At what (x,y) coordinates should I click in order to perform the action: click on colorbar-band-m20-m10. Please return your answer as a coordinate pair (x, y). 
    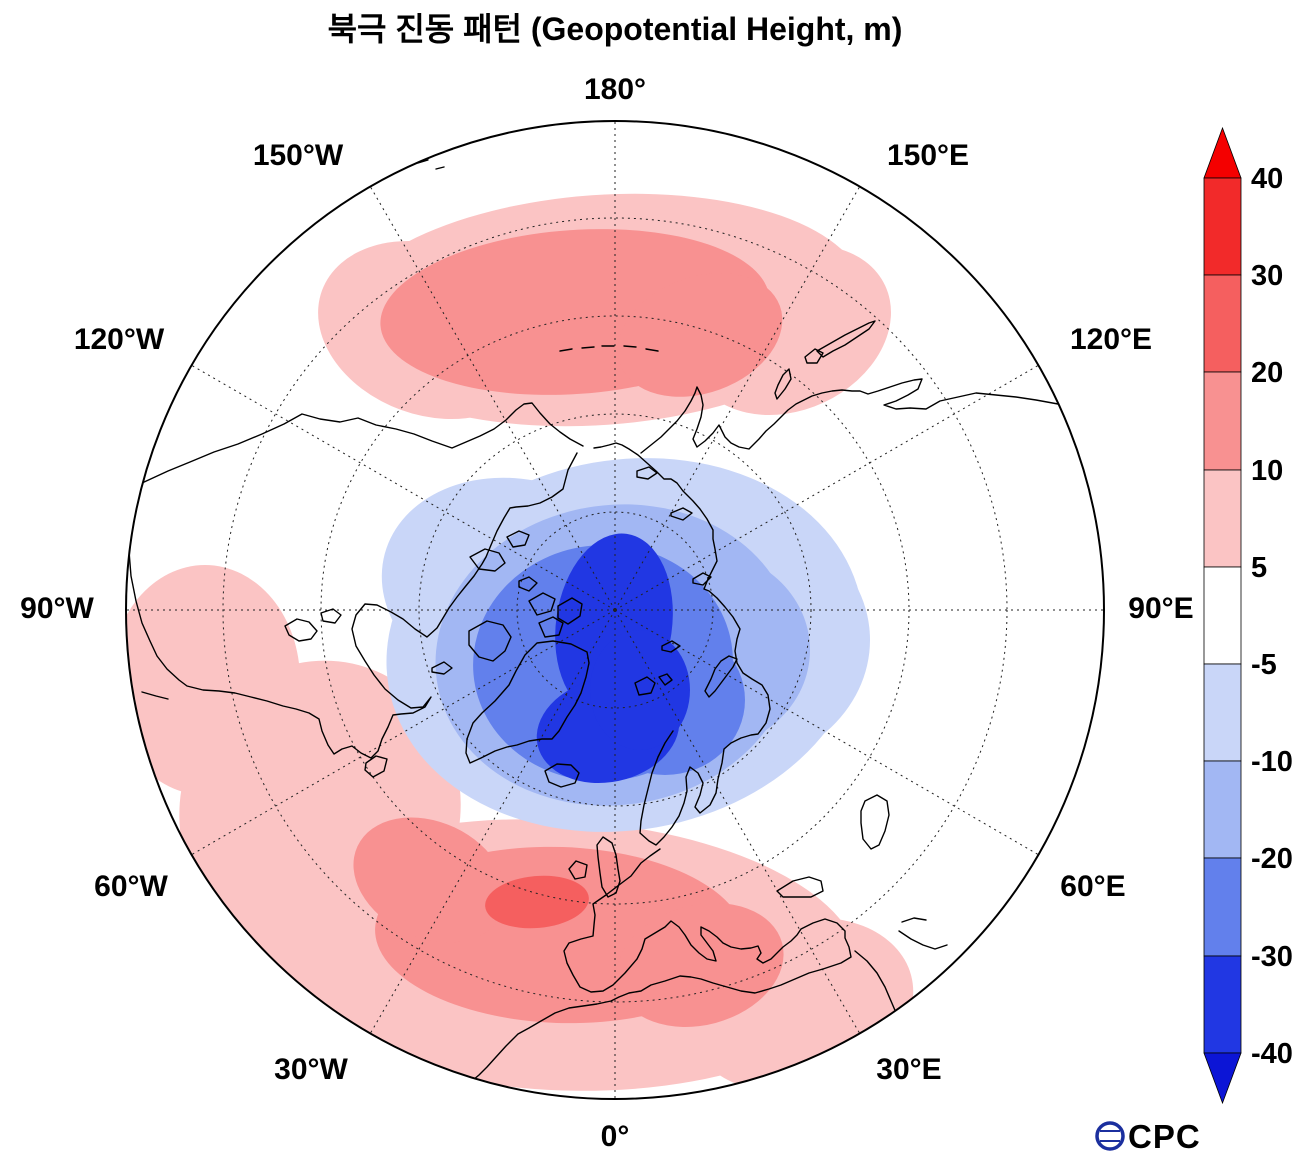
    Looking at the image, I should click on (1222, 809).